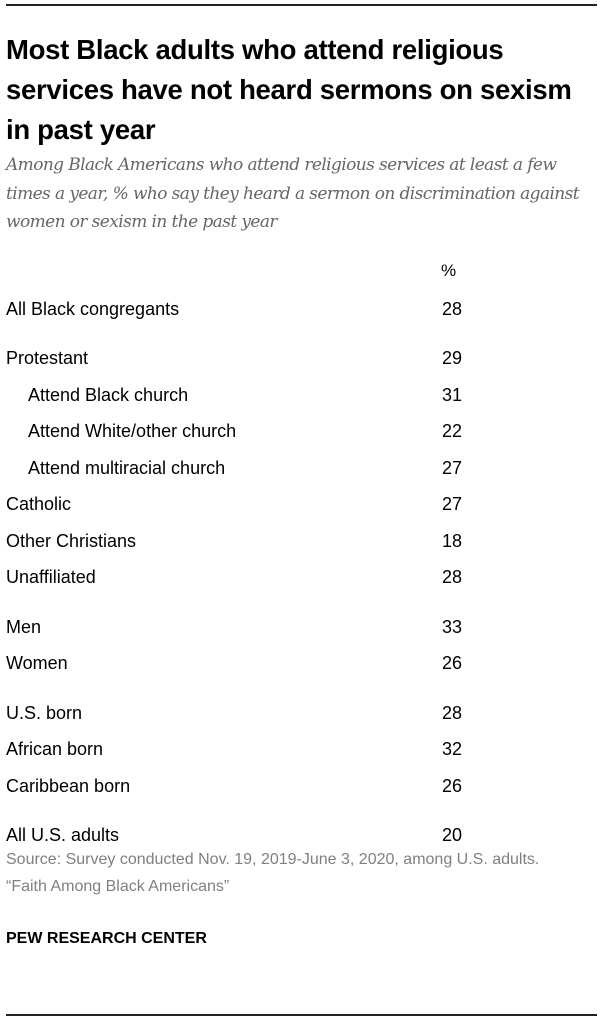 The height and width of the screenshot is (1023, 602). What do you see at coordinates (63, 835) in the screenshot?
I see `row-label: All U.S. adults` at bounding box center [63, 835].